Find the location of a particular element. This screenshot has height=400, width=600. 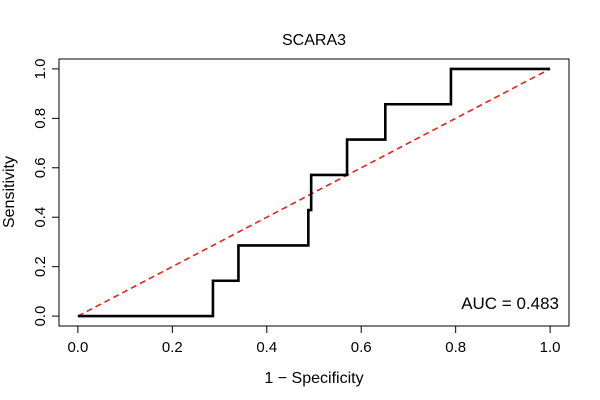

y-tick-label: 1.0 is located at coordinates (40, 68).